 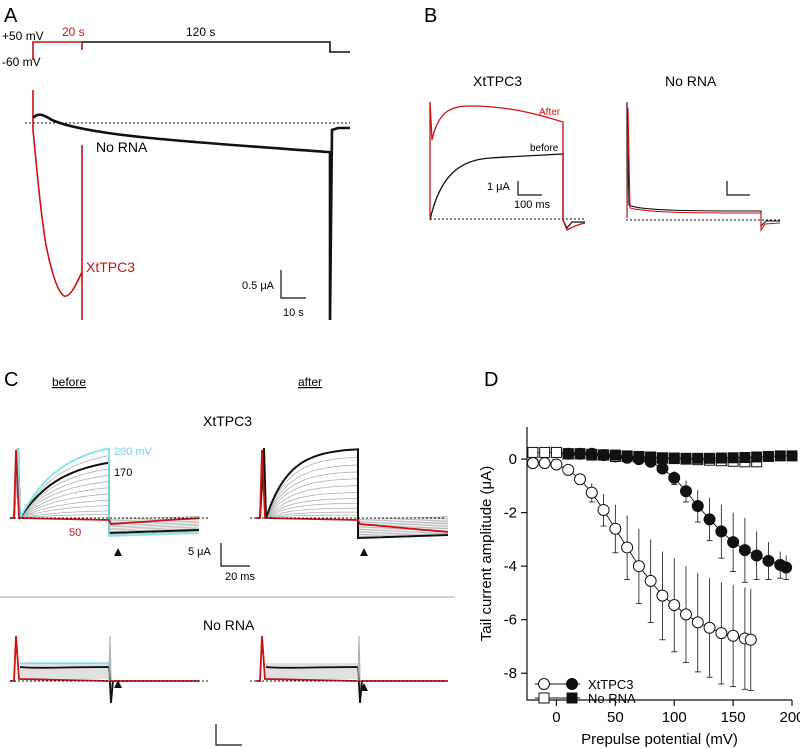 What do you see at coordinates (364, 552) in the screenshot?
I see `arrow-c-tr` at bounding box center [364, 552].